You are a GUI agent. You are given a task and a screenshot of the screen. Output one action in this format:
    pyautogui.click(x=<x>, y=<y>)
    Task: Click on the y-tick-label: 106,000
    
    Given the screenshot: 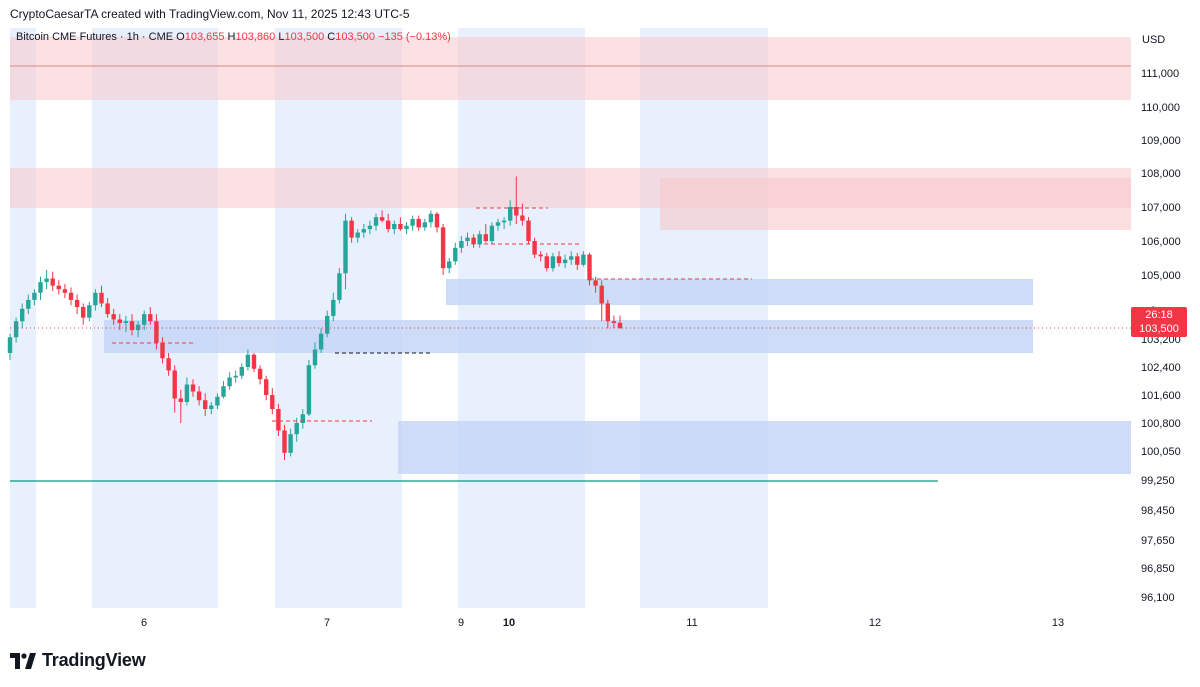 What is the action you would take?
    pyautogui.click(x=1161, y=242)
    